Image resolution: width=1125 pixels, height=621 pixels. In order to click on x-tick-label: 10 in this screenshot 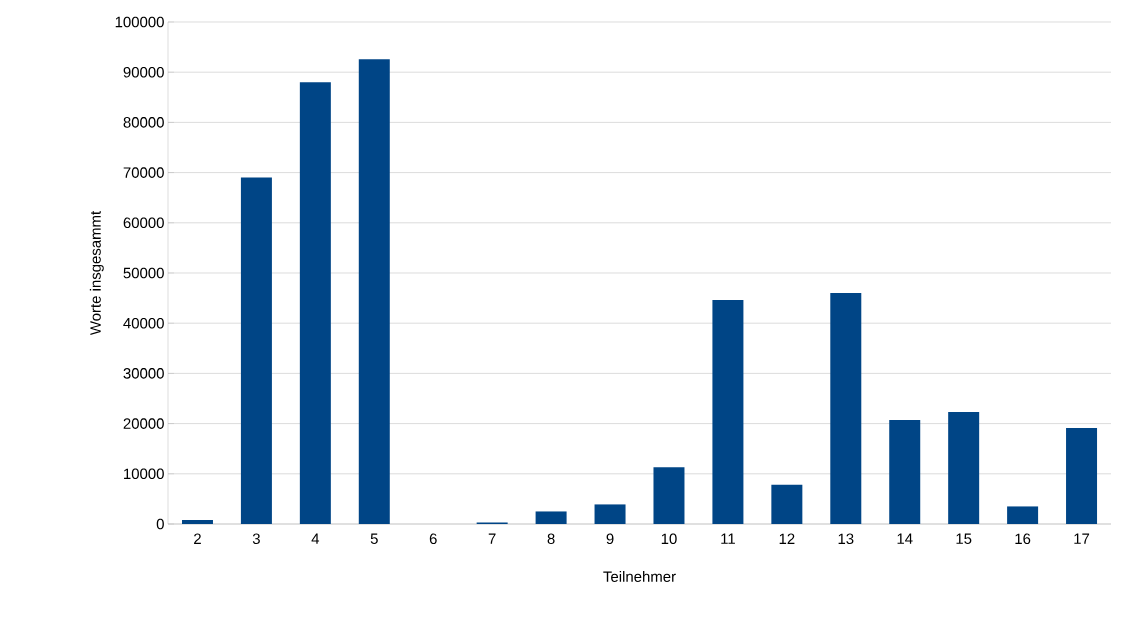, I will do `click(669, 539)`.